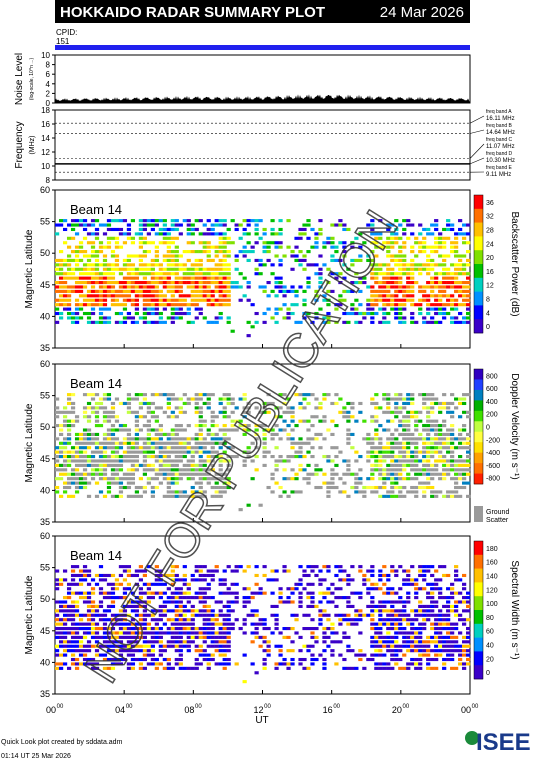 The width and height of the screenshot is (536, 761). Describe the element at coordinates (45, 427) in the screenshot. I see `rti-ytick-label: 50` at that location.